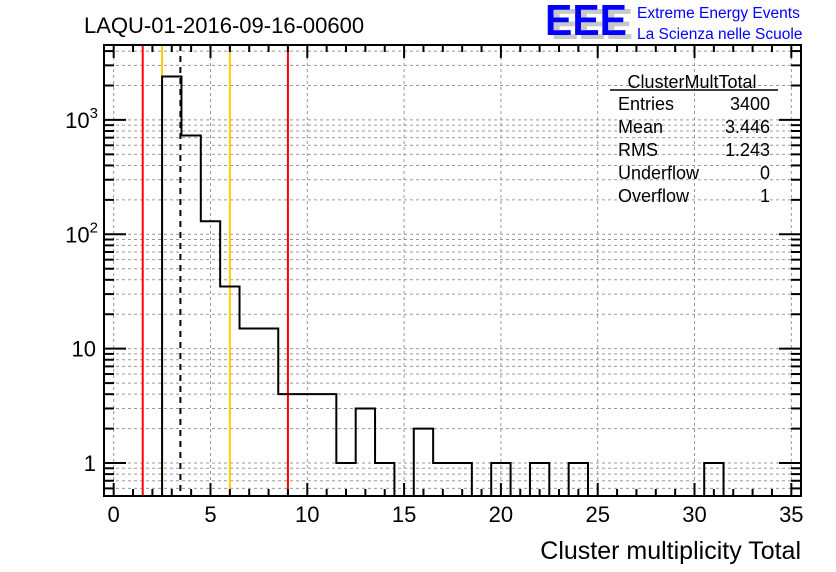 The height and width of the screenshot is (572, 836). Describe the element at coordinates (640, 127) in the screenshot. I see `stats-label: Mean` at that location.